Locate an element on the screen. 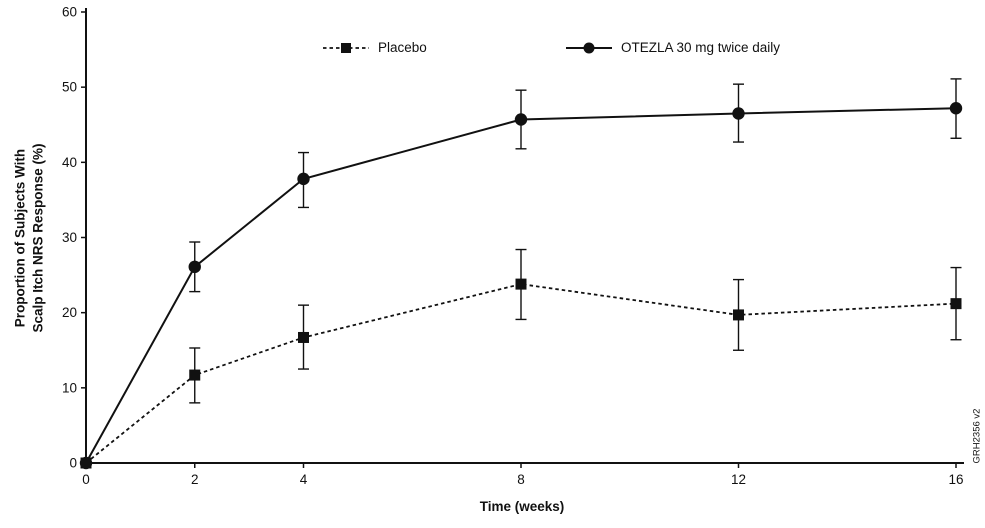 The image size is (985, 528). legend-item-placebo: Placebo is located at coordinates (375, 47).